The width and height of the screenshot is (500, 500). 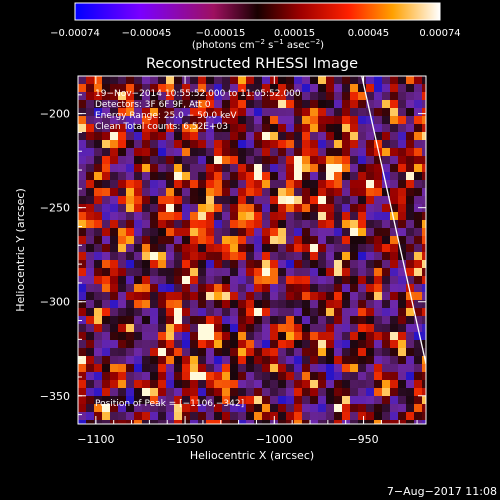 What do you see at coordinates (368, 33) in the screenshot?
I see `colorbar-tick-label: 0.00045` at bounding box center [368, 33].